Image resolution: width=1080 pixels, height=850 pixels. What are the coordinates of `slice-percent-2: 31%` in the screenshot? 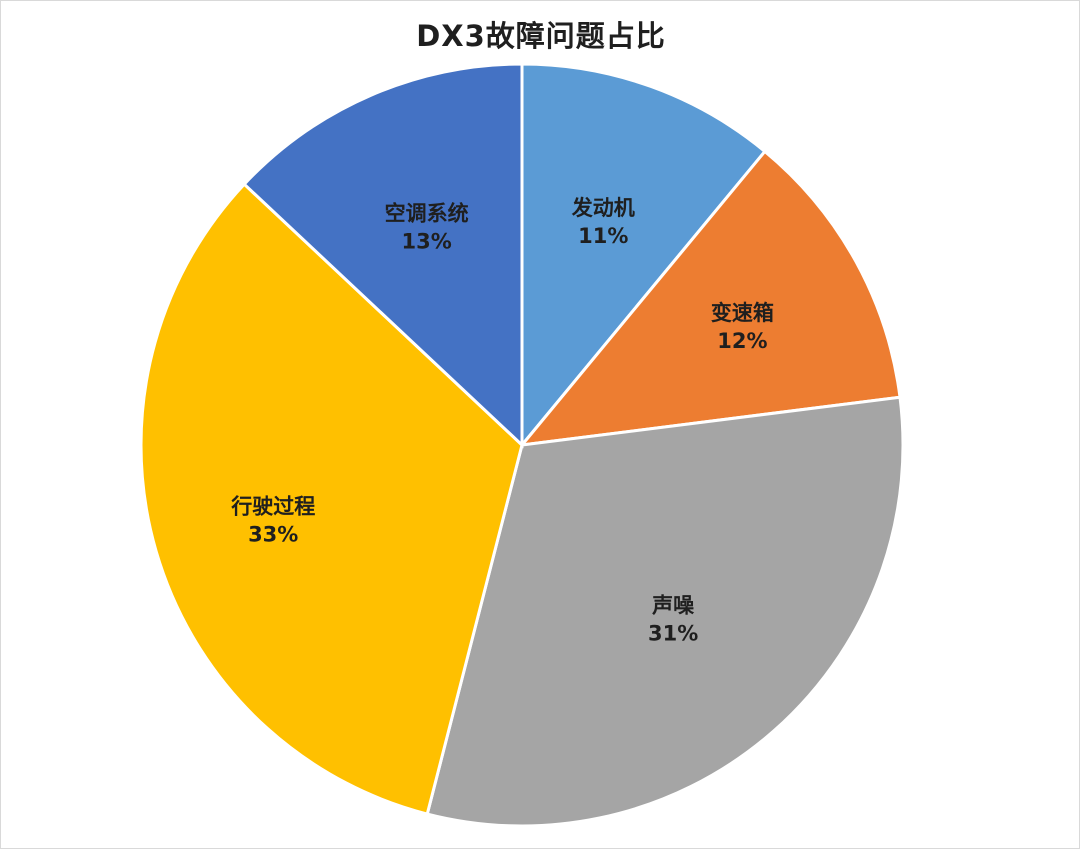 It's located at (673, 633).